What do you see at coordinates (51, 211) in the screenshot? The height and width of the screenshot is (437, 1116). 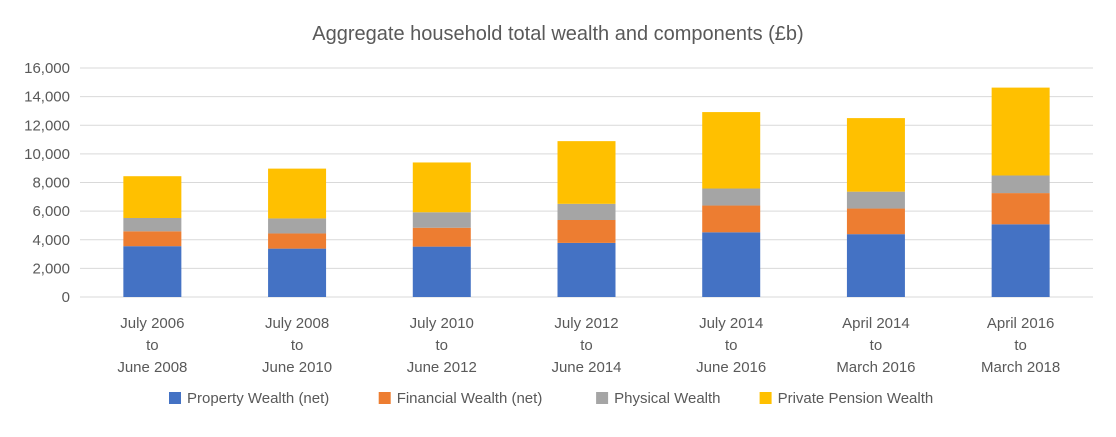 I see `y-tick-label: 6,000` at bounding box center [51, 211].